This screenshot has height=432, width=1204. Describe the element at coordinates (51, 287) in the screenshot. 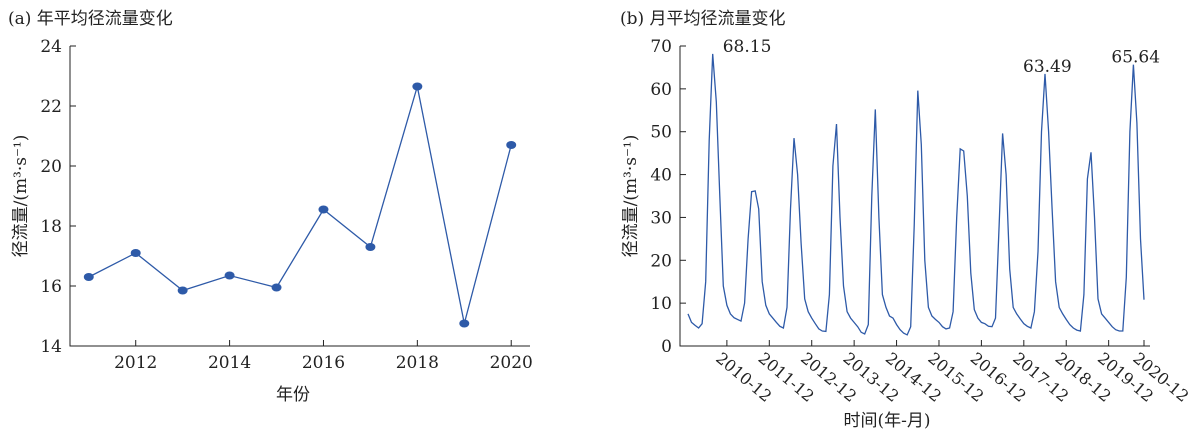

I see `y-tick-label: 16` at that location.